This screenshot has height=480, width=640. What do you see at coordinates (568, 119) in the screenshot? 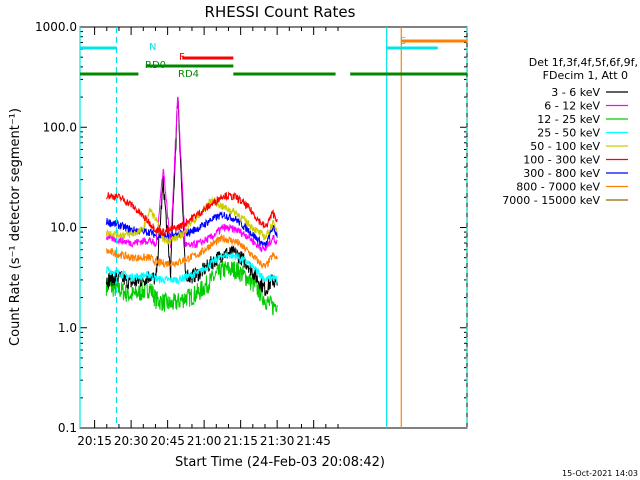
I see `legend-entry-label: 12 - 25 keV` at bounding box center [568, 119].